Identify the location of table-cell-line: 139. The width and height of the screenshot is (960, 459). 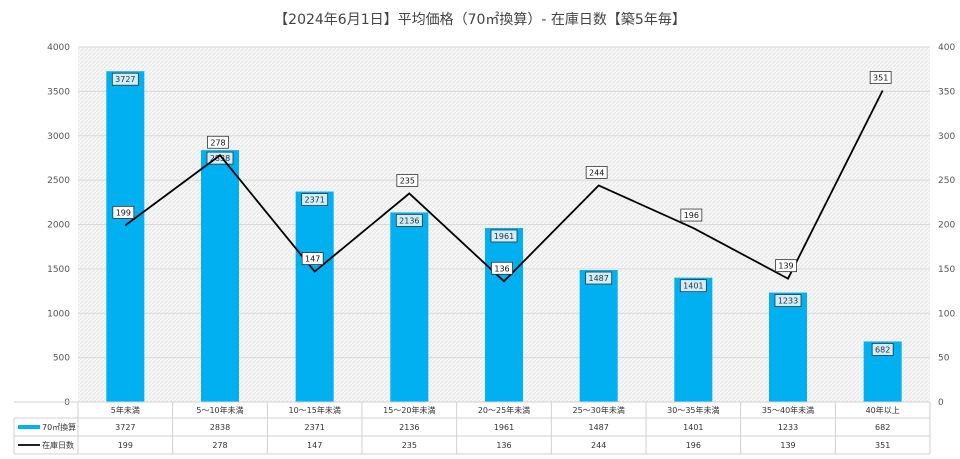
(787, 445).